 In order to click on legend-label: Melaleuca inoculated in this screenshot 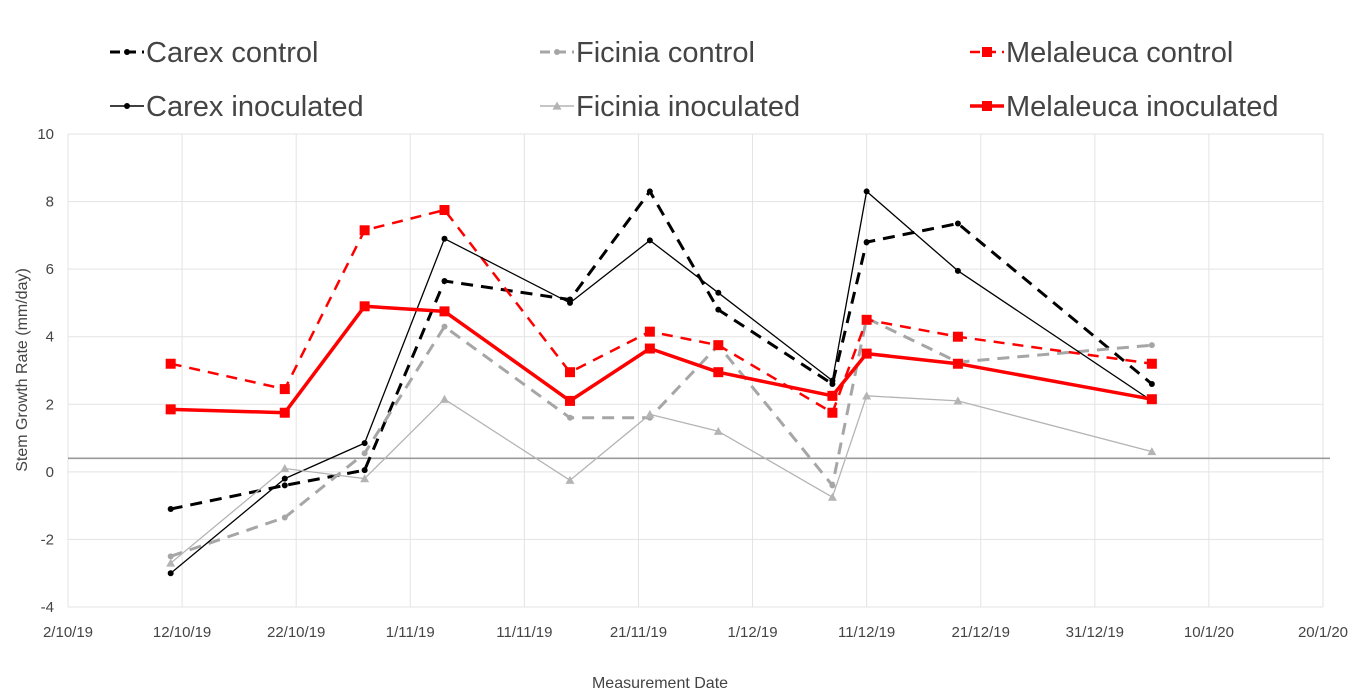, I will do `click(1142, 107)`.